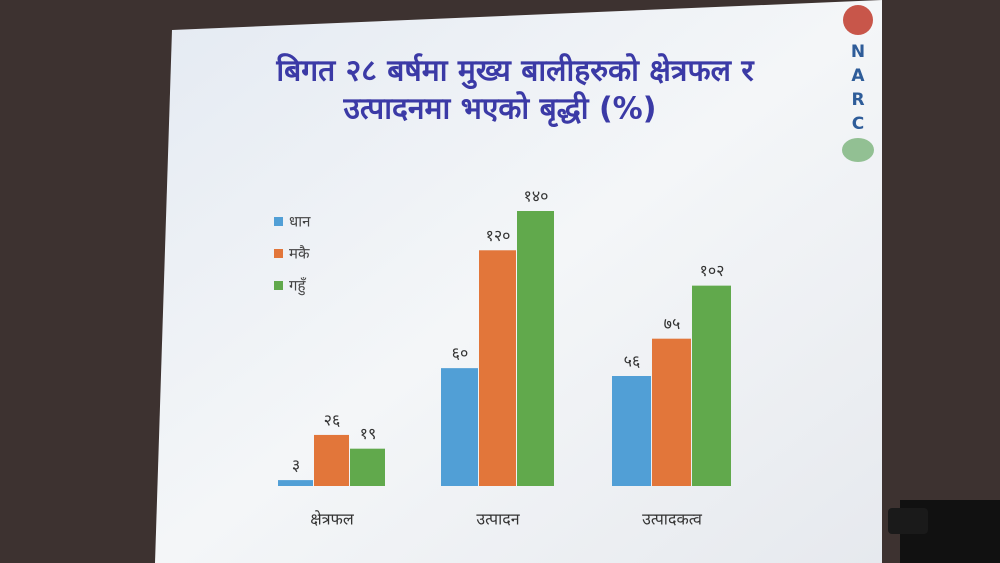 The image size is (1000, 563). Describe the element at coordinates (298, 286) in the screenshot. I see `legend-label: गहुँ` at that location.